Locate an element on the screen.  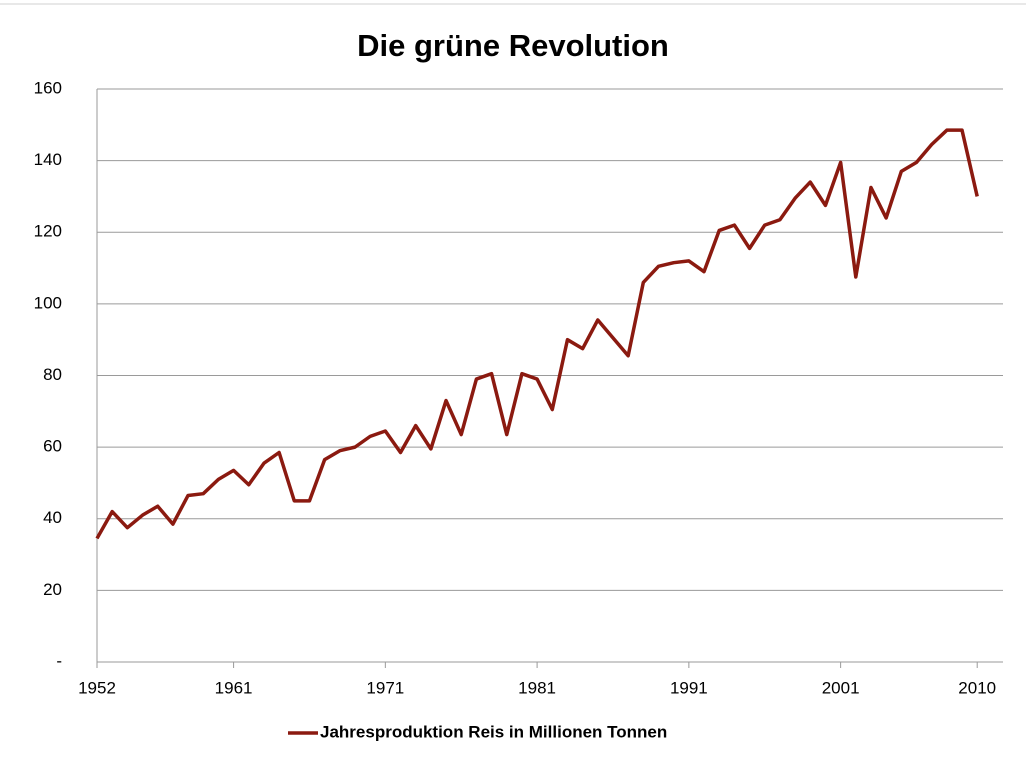
x-tick-label: 1961 is located at coordinates (234, 687).